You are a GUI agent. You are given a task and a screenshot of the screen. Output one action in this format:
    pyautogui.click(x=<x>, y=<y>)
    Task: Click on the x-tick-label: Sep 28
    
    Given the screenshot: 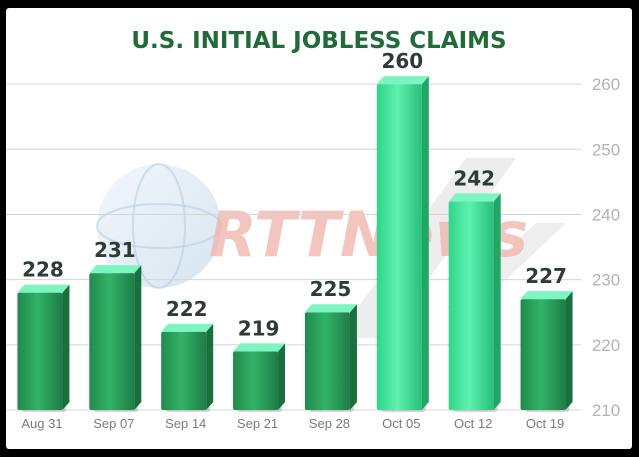 What is the action you would take?
    pyautogui.click(x=329, y=423)
    